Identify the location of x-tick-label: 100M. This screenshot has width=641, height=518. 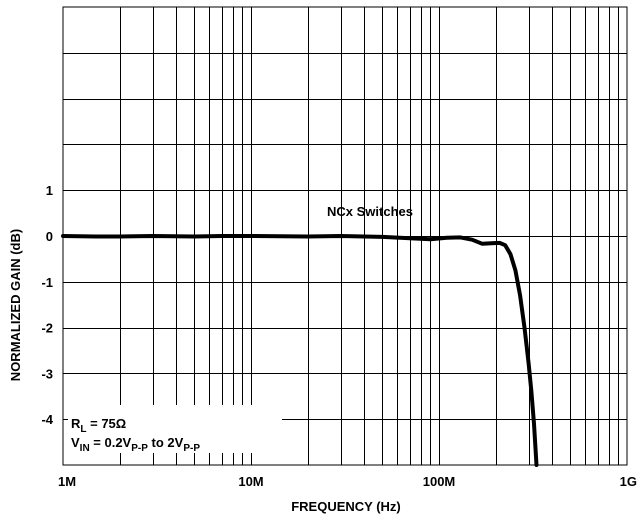
(439, 481).